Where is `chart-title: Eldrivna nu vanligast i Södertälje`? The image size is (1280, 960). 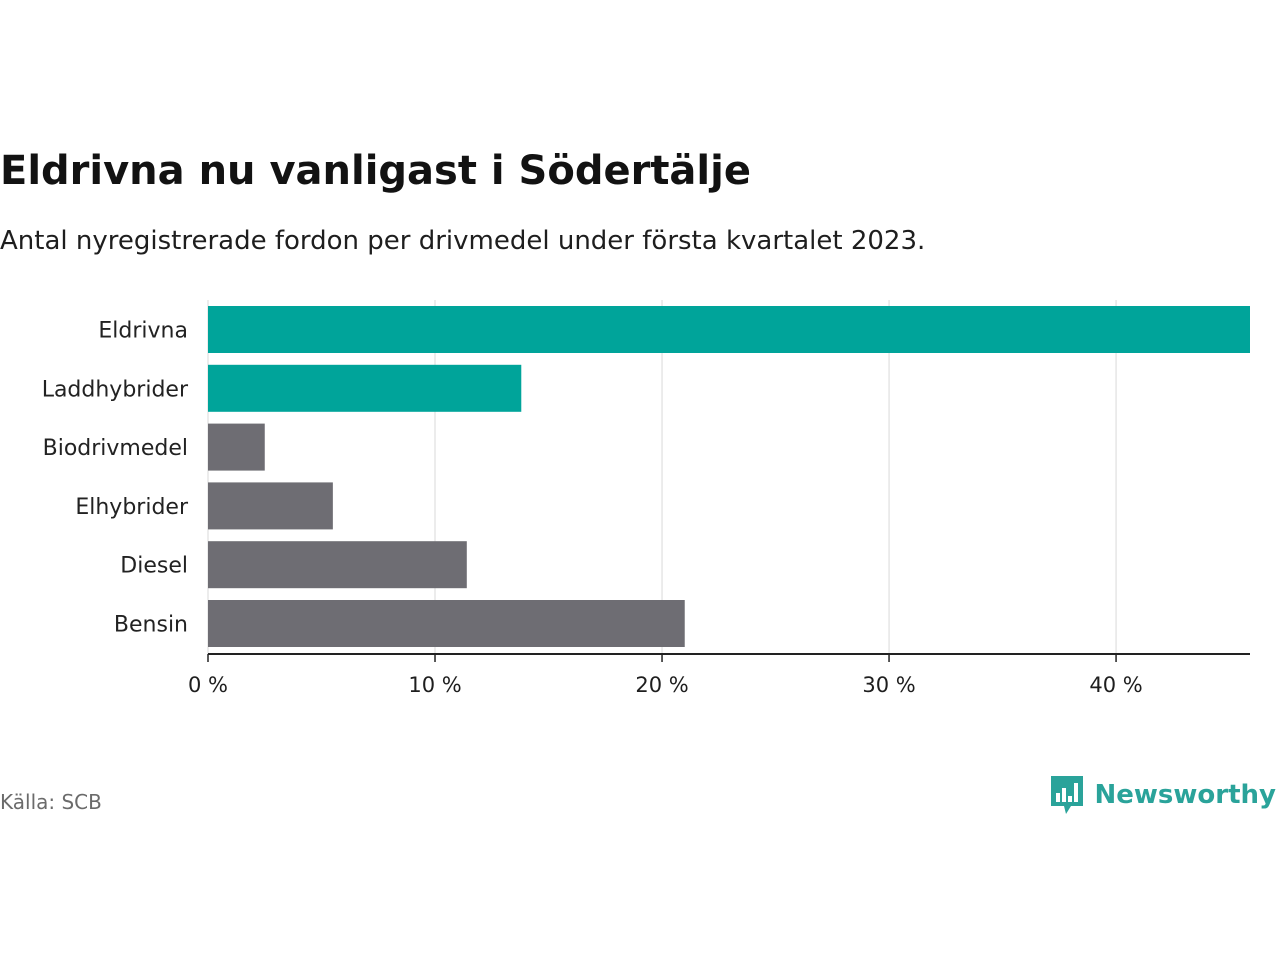 chart-title: Eldrivna nu vanligast i Södertälje is located at coordinates (375, 171).